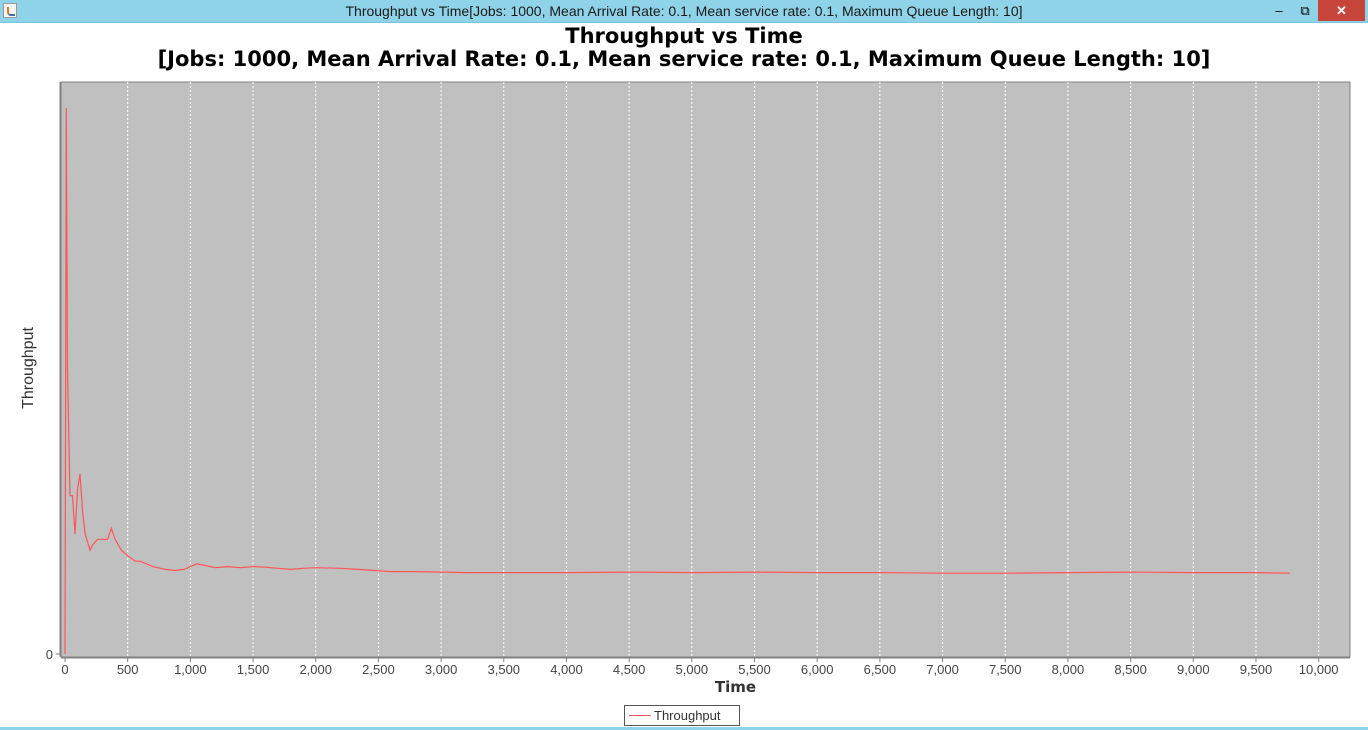  I want to click on legend-label-throughput: Throughput, so click(687, 715).